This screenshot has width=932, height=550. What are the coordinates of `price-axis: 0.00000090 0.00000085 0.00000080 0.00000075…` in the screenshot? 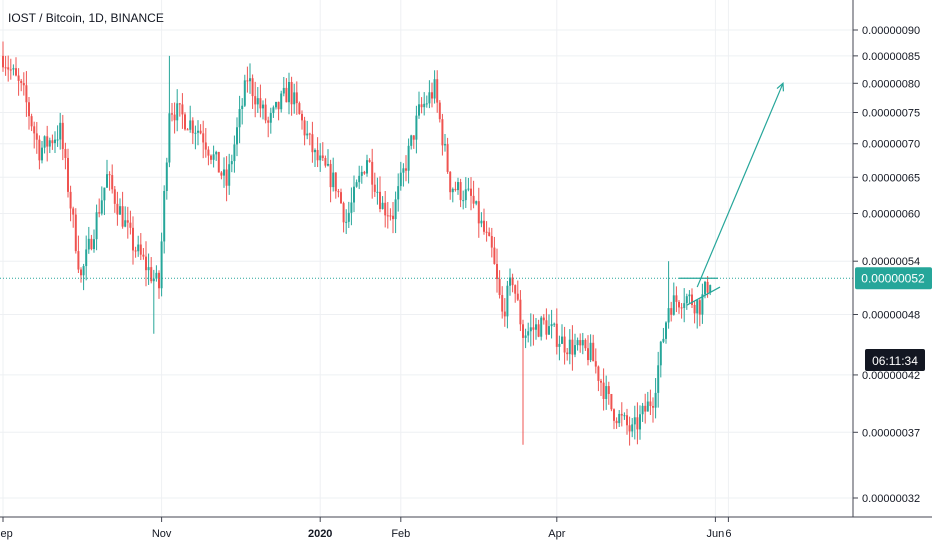 It's located at (886, 265).